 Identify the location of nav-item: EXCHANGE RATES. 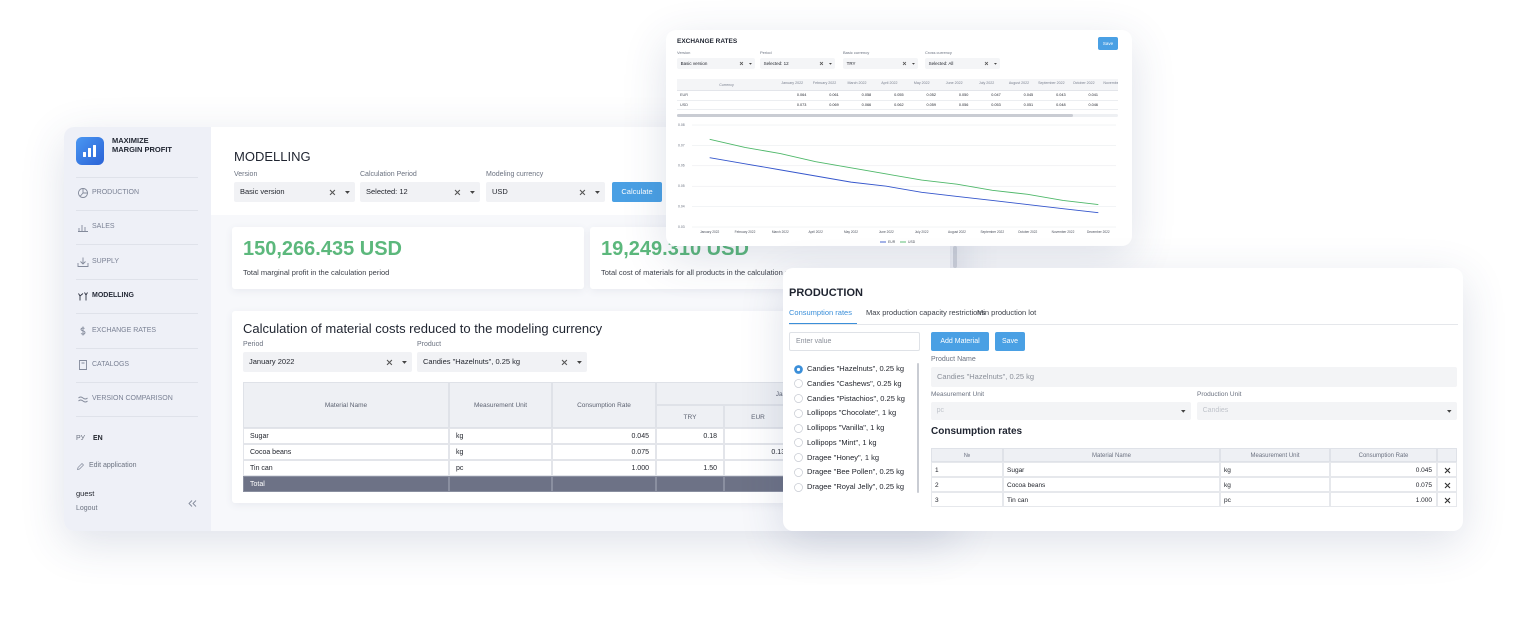
(137, 331).